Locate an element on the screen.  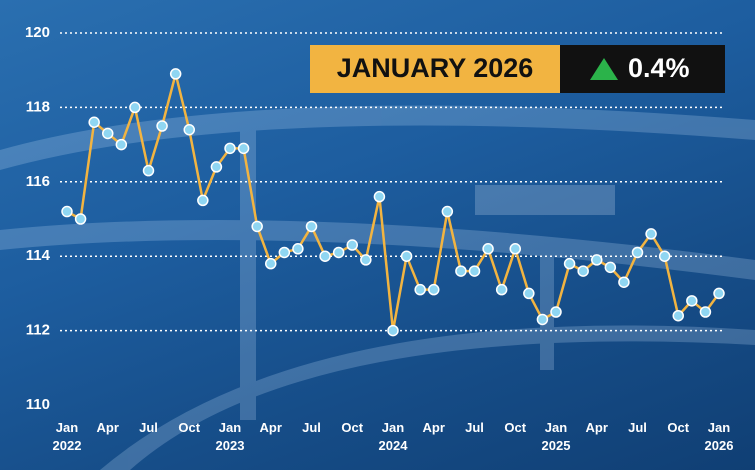
y-tick-label: 110 is located at coordinates (38, 404).